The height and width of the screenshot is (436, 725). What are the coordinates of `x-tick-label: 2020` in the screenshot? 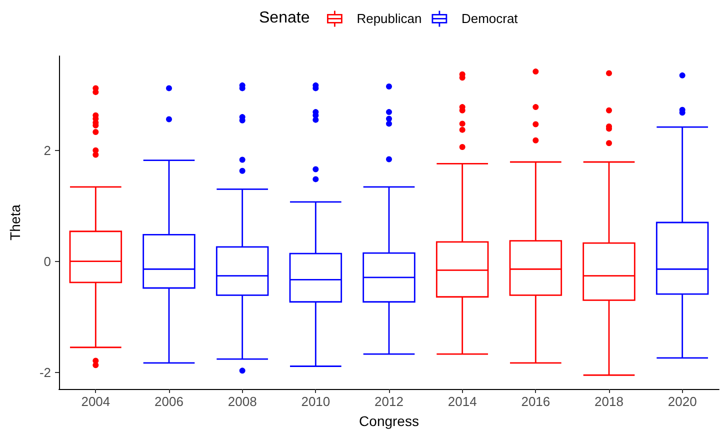 It's located at (682, 401).